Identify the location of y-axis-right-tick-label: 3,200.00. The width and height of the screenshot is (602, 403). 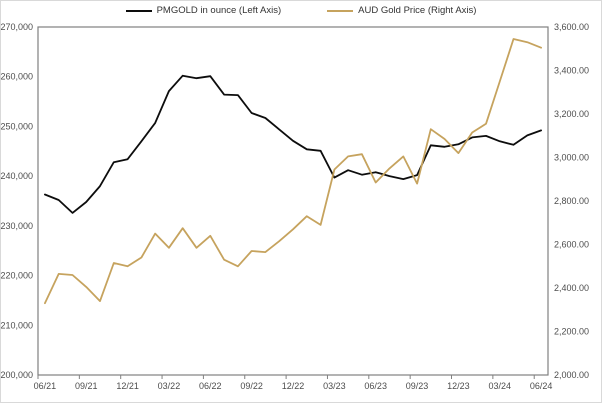
(571, 114).